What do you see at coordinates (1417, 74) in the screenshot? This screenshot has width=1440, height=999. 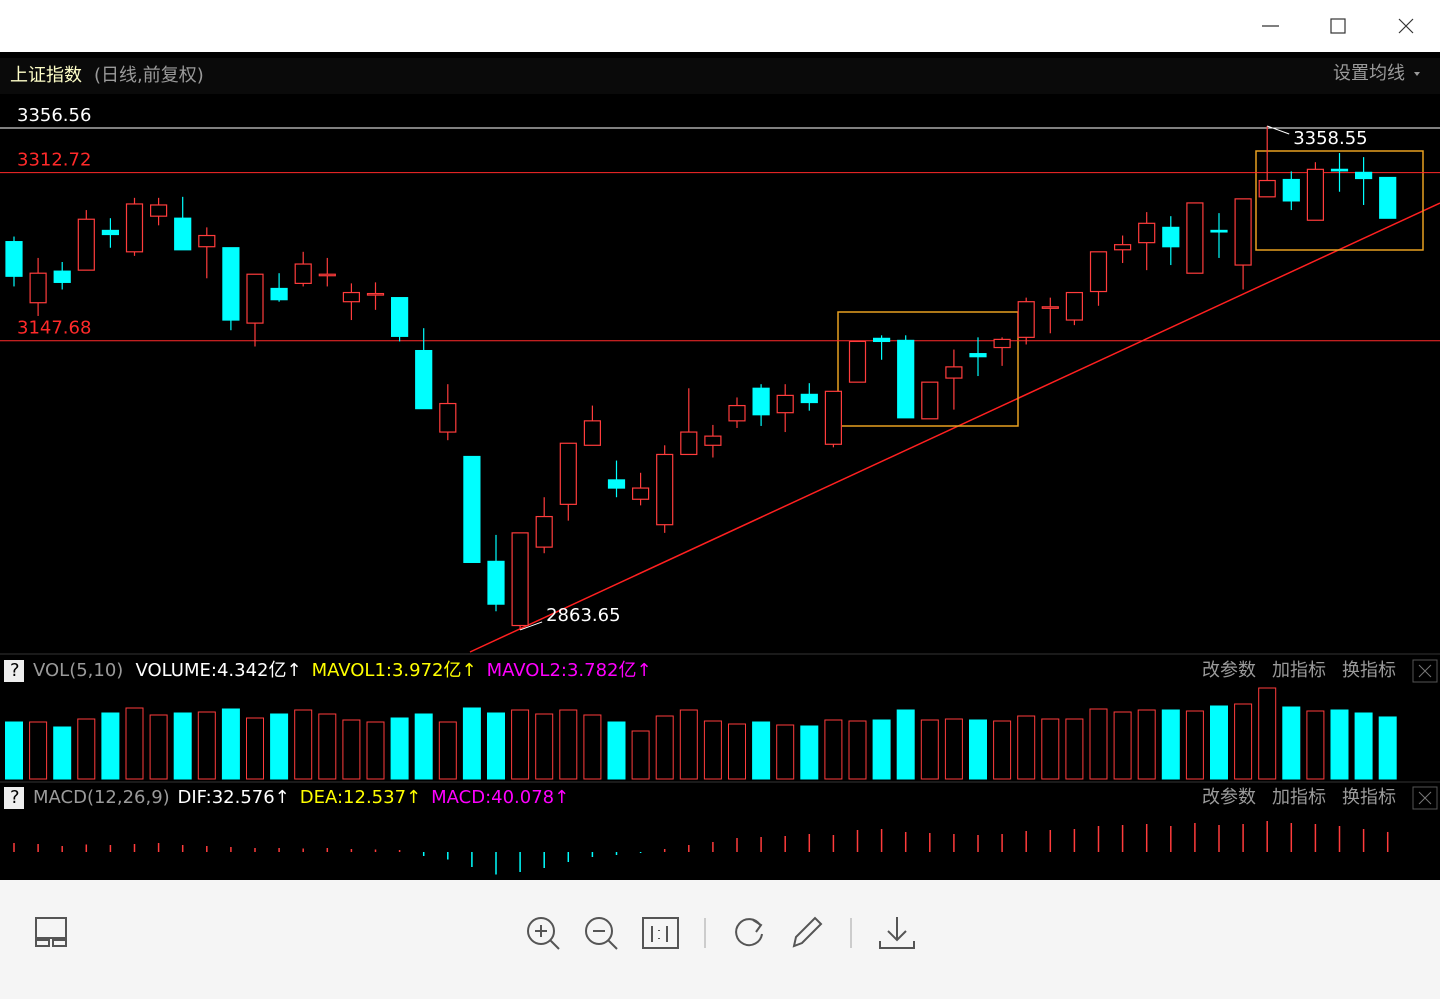 I see `dropdown-arrow` at bounding box center [1417, 74].